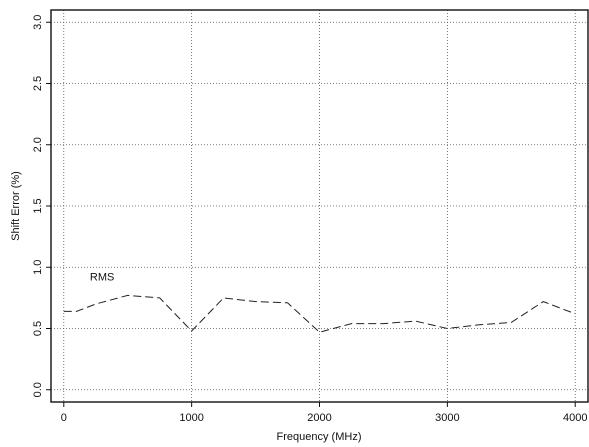 This screenshot has width=589, height=447. I want to click on x-tick-label: 1000, so click(191, 418).